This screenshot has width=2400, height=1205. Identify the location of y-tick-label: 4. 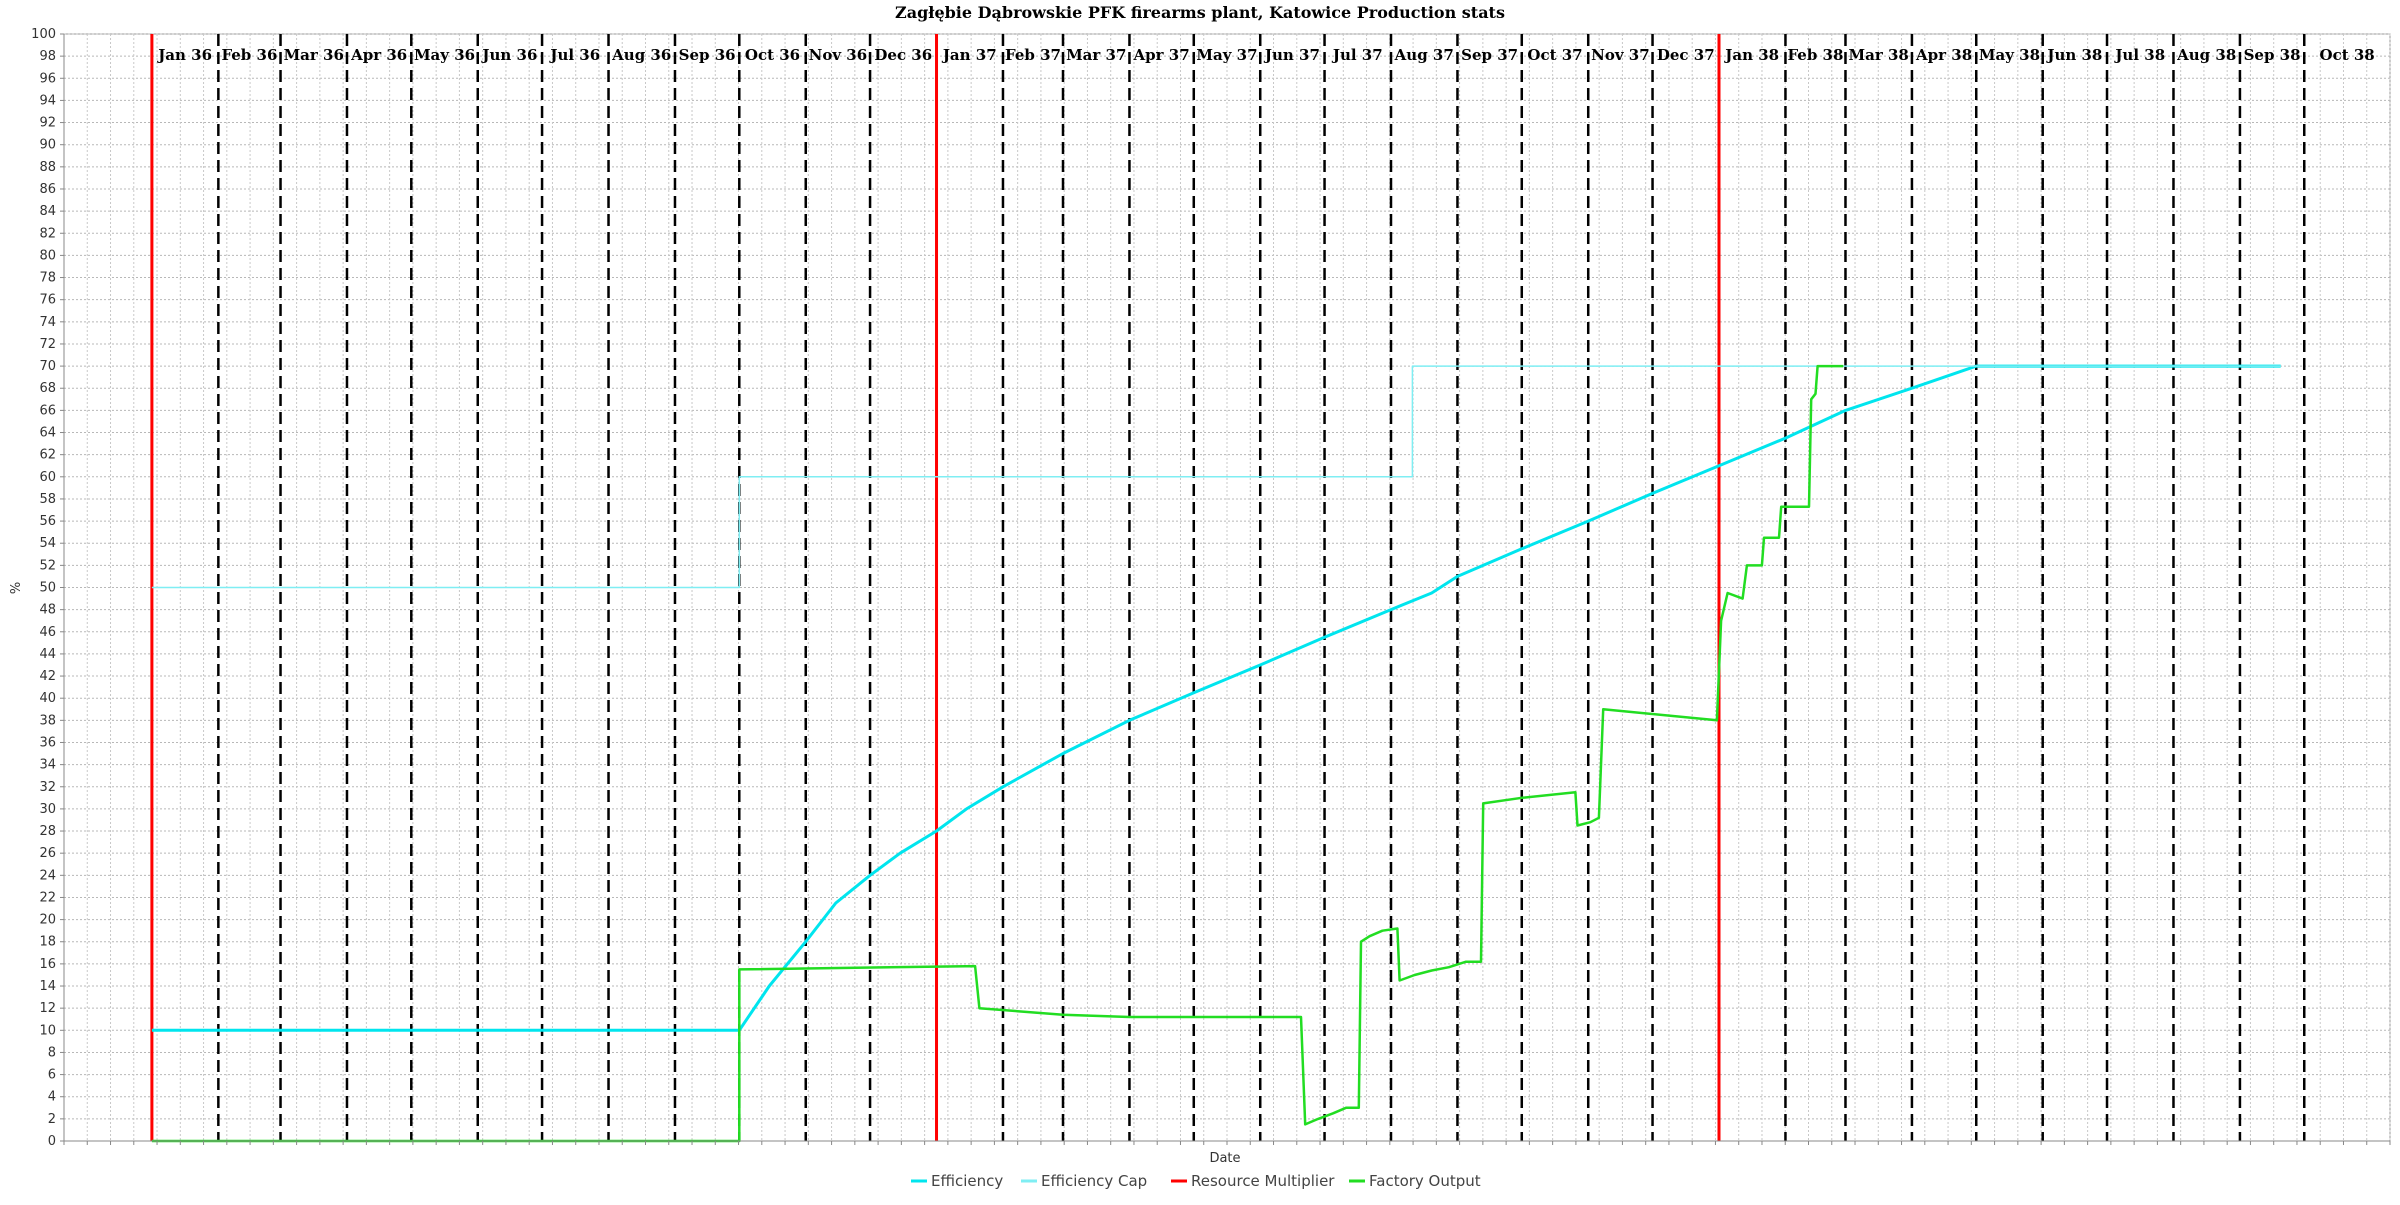
(52, 1097).